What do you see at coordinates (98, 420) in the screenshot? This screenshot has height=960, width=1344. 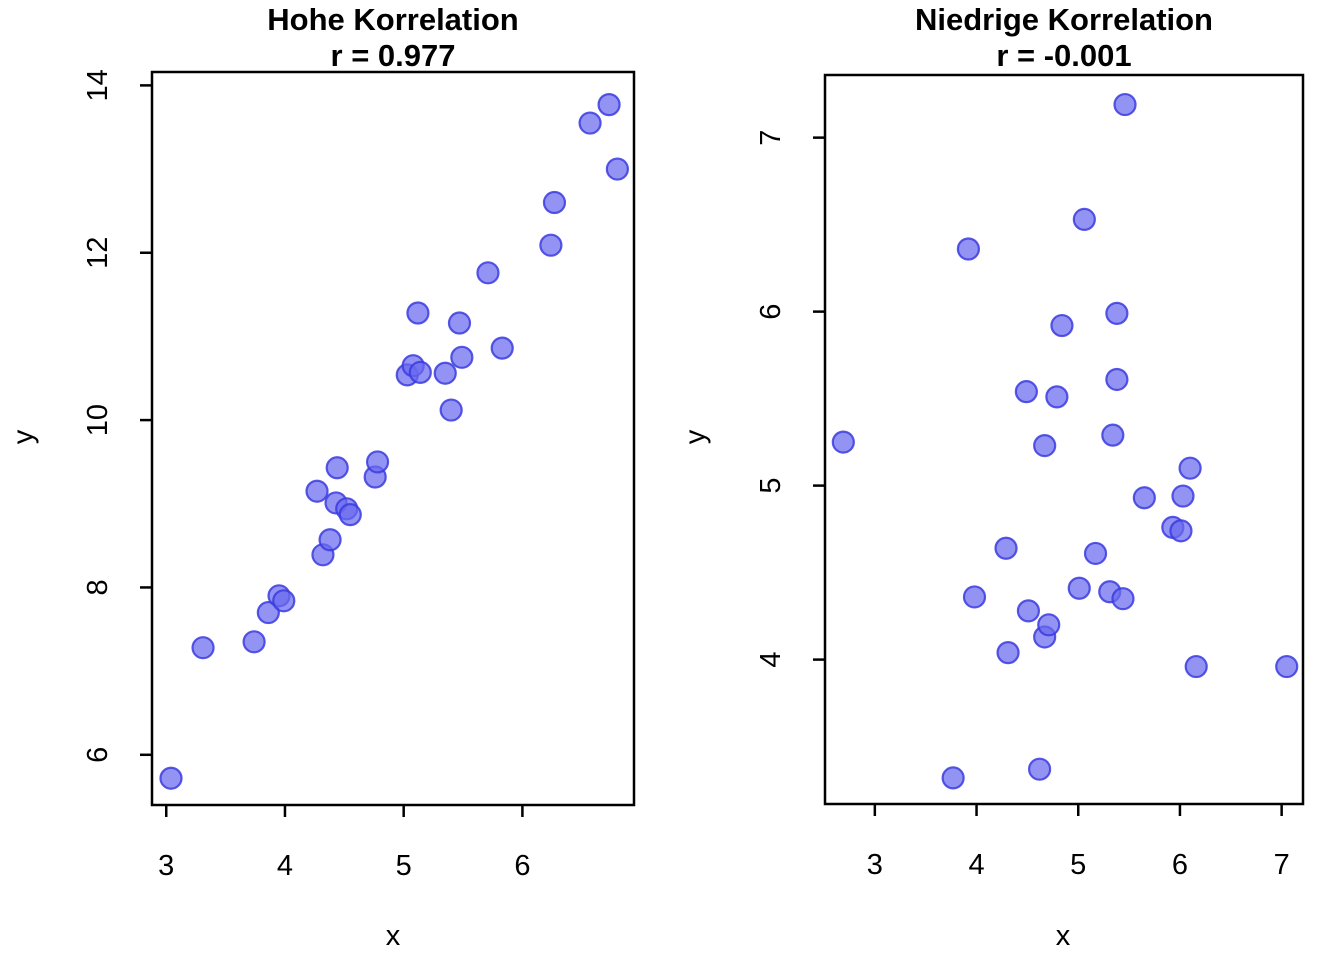 I see `y-axis-tick-label: 10` at bounding box center [98, 420].